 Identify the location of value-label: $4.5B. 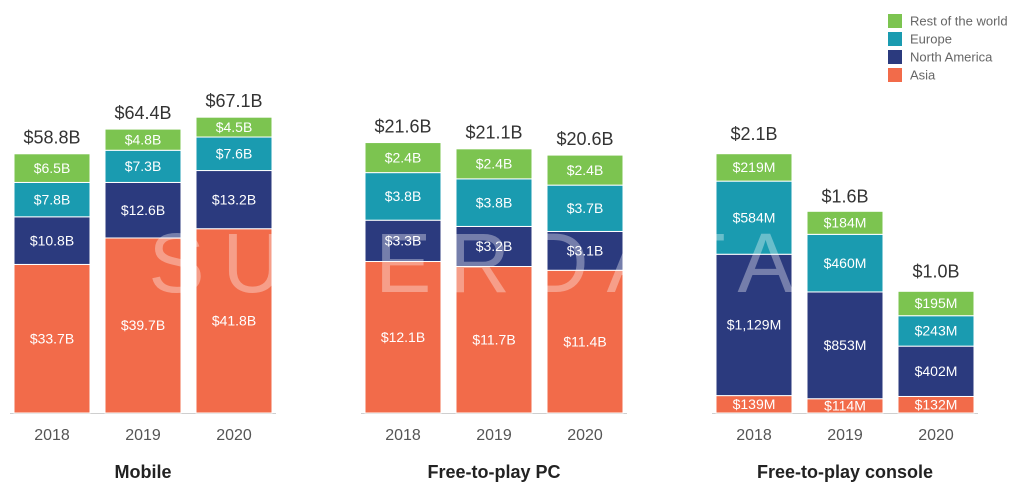
(234, 127).